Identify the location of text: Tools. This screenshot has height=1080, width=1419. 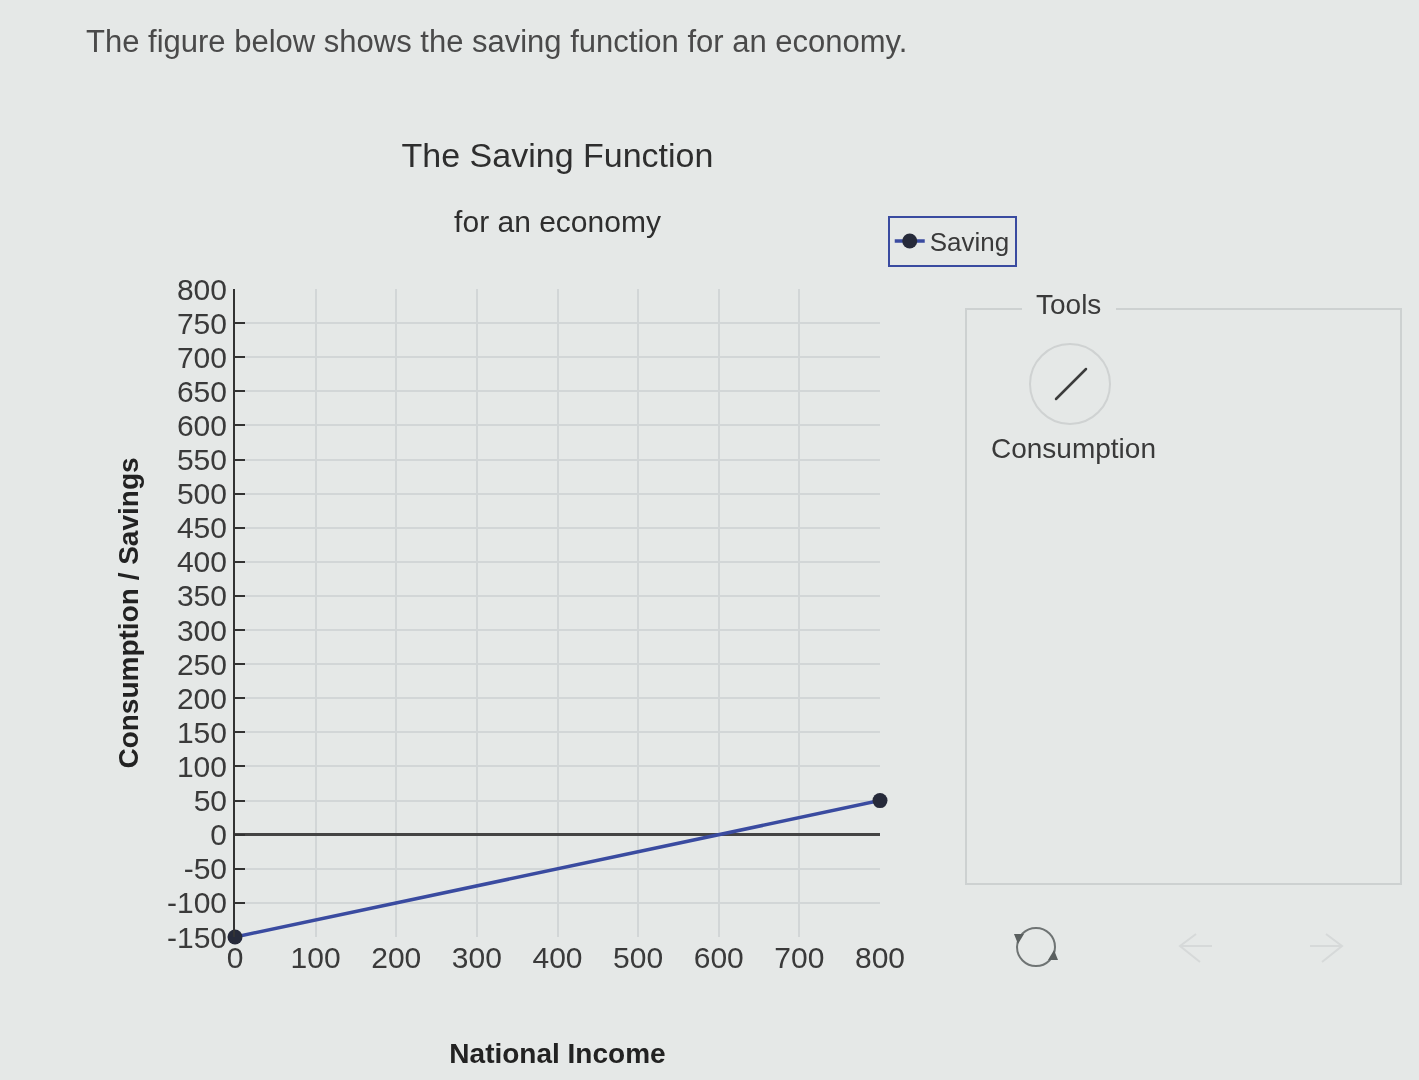
(1069, 304).